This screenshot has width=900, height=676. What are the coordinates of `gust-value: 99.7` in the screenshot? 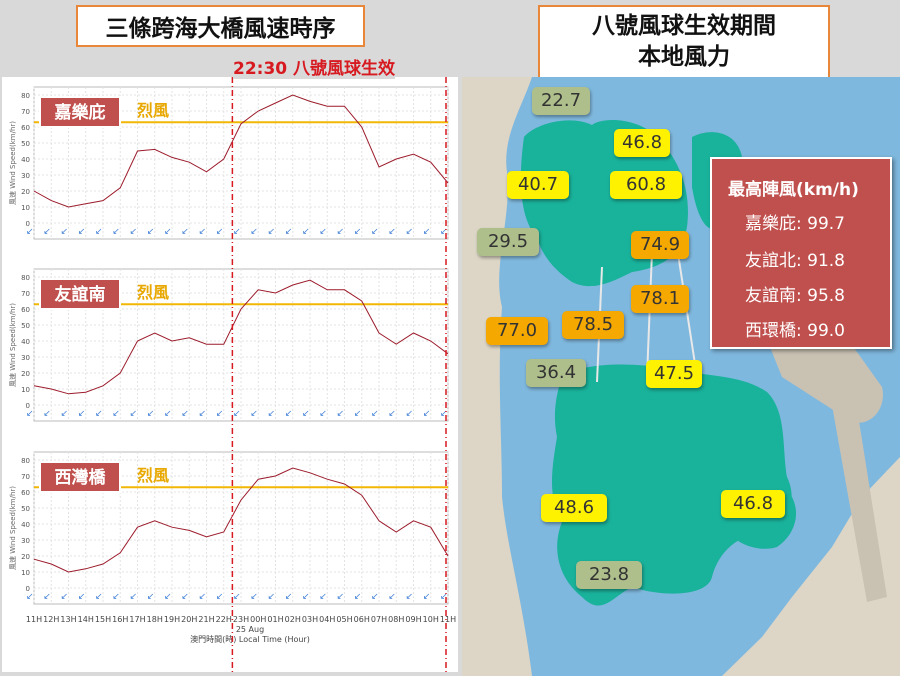 It's located at (826, 224).